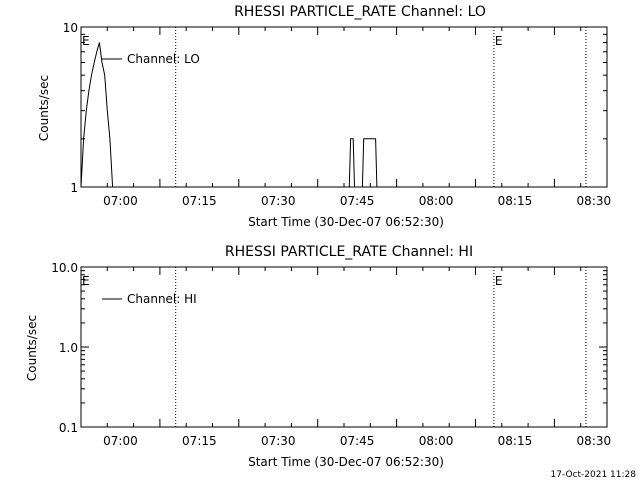 This screenshot has height=480, width=640. I want to click on y-tick-label: 10, so click(70, 28).